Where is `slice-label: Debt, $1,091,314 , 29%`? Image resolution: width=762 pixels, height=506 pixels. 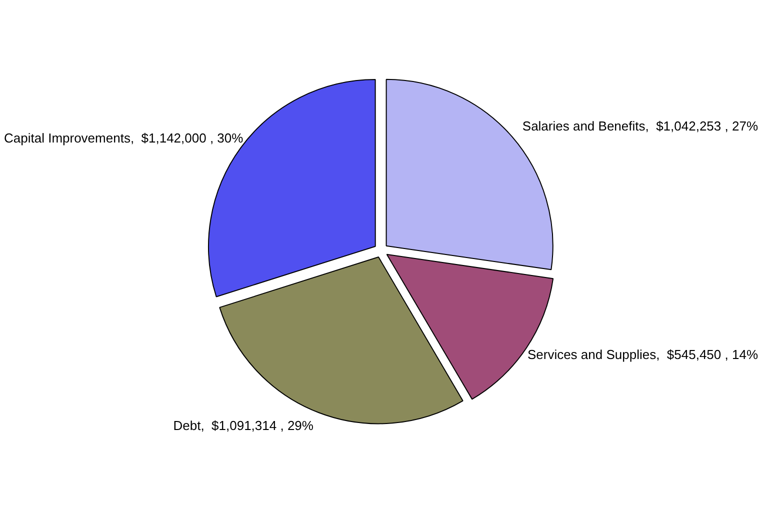 slice-label: Debt, $1,091,314 , 29% is located at coordinates (243, 426).